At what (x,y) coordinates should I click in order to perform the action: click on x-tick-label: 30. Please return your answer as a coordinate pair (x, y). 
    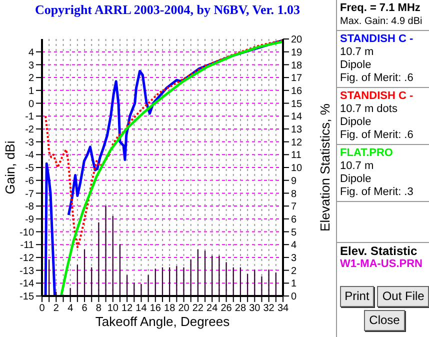
    Looking at the image, I should click on (255, 308).